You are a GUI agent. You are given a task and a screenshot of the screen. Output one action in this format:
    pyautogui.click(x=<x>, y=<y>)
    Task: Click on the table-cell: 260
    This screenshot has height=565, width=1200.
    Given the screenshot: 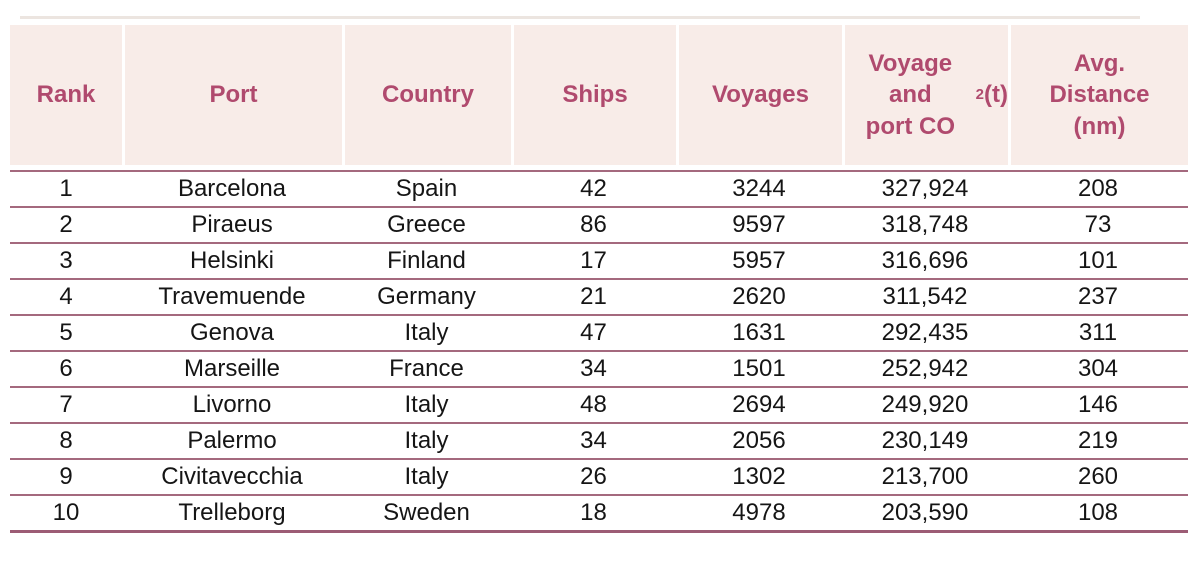 What is the action you would take?
    pyautogui.click(x=1098, y=476)
    